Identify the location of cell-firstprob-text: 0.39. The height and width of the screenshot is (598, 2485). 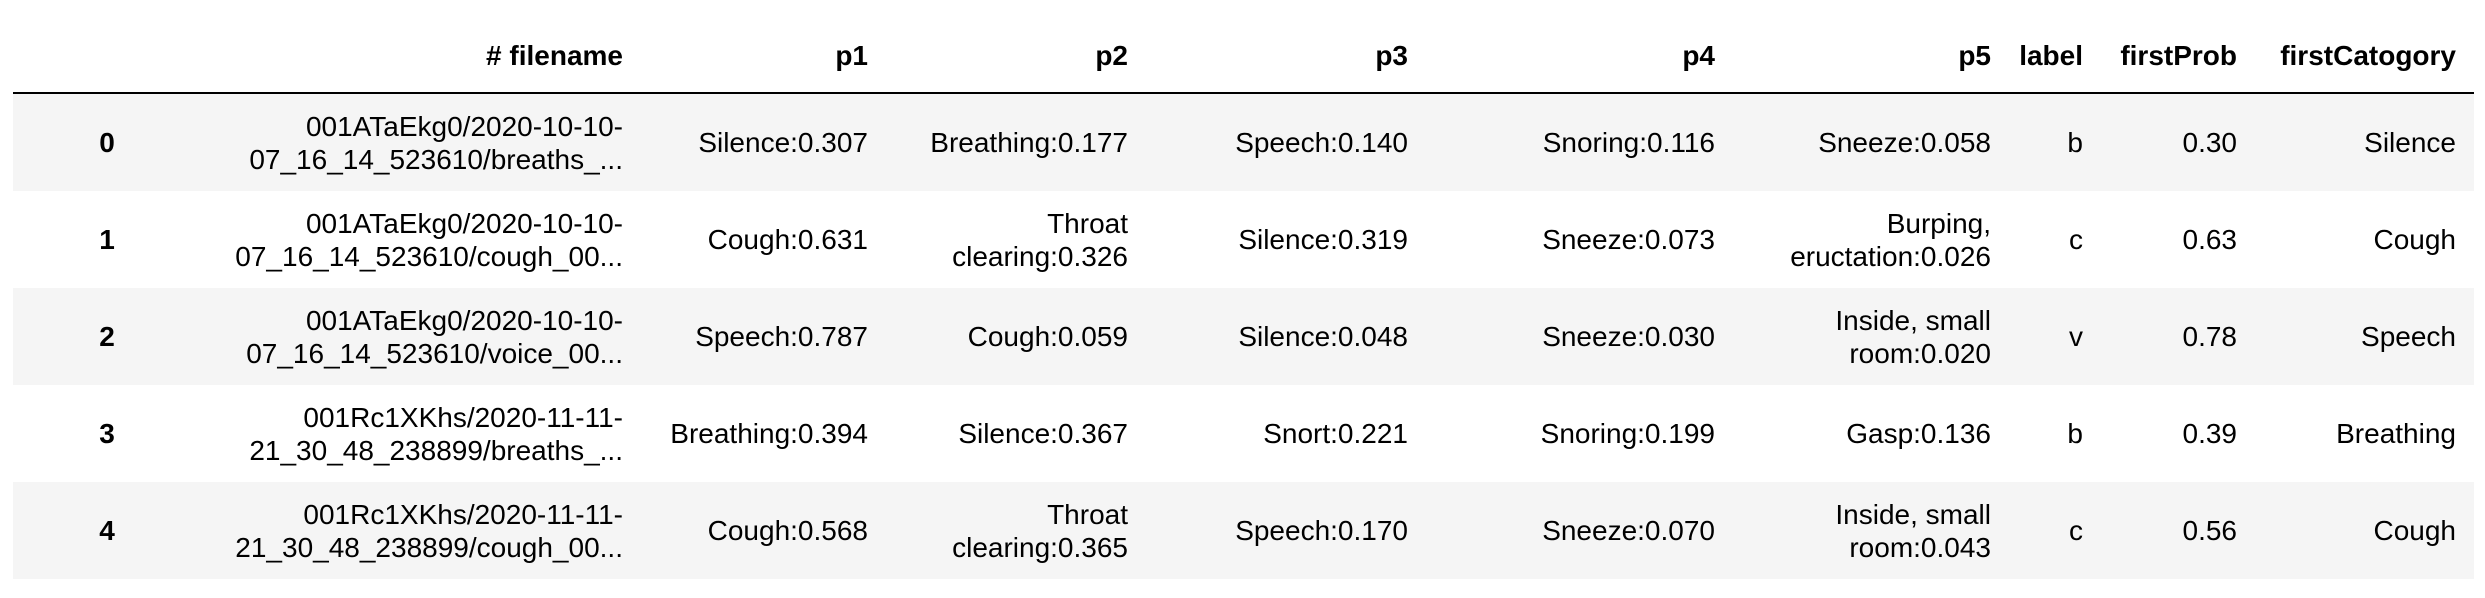
(2210, 433).